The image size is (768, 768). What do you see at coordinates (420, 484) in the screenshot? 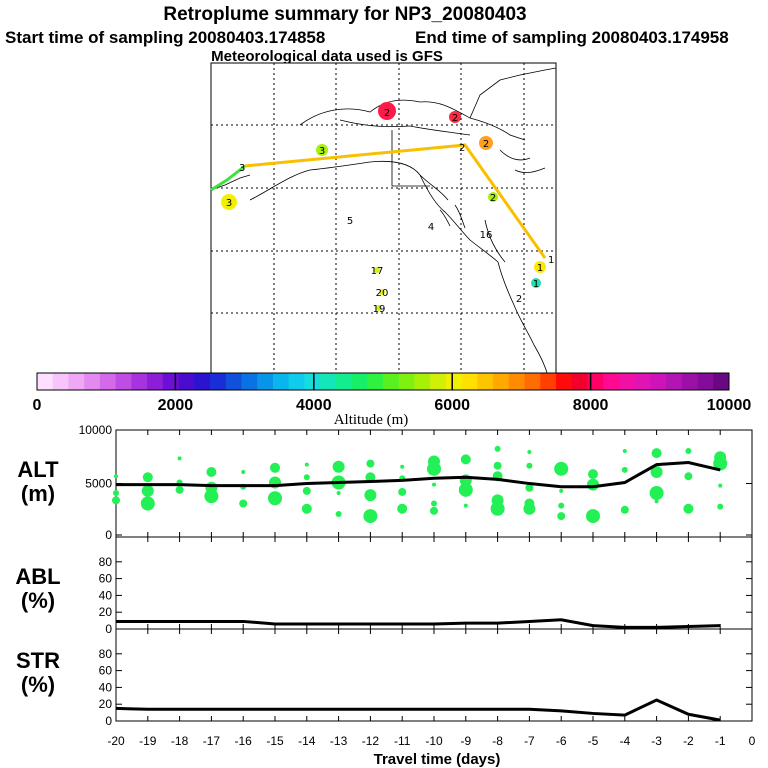
I see `alt-scatter` at bounding box center [420, 484].